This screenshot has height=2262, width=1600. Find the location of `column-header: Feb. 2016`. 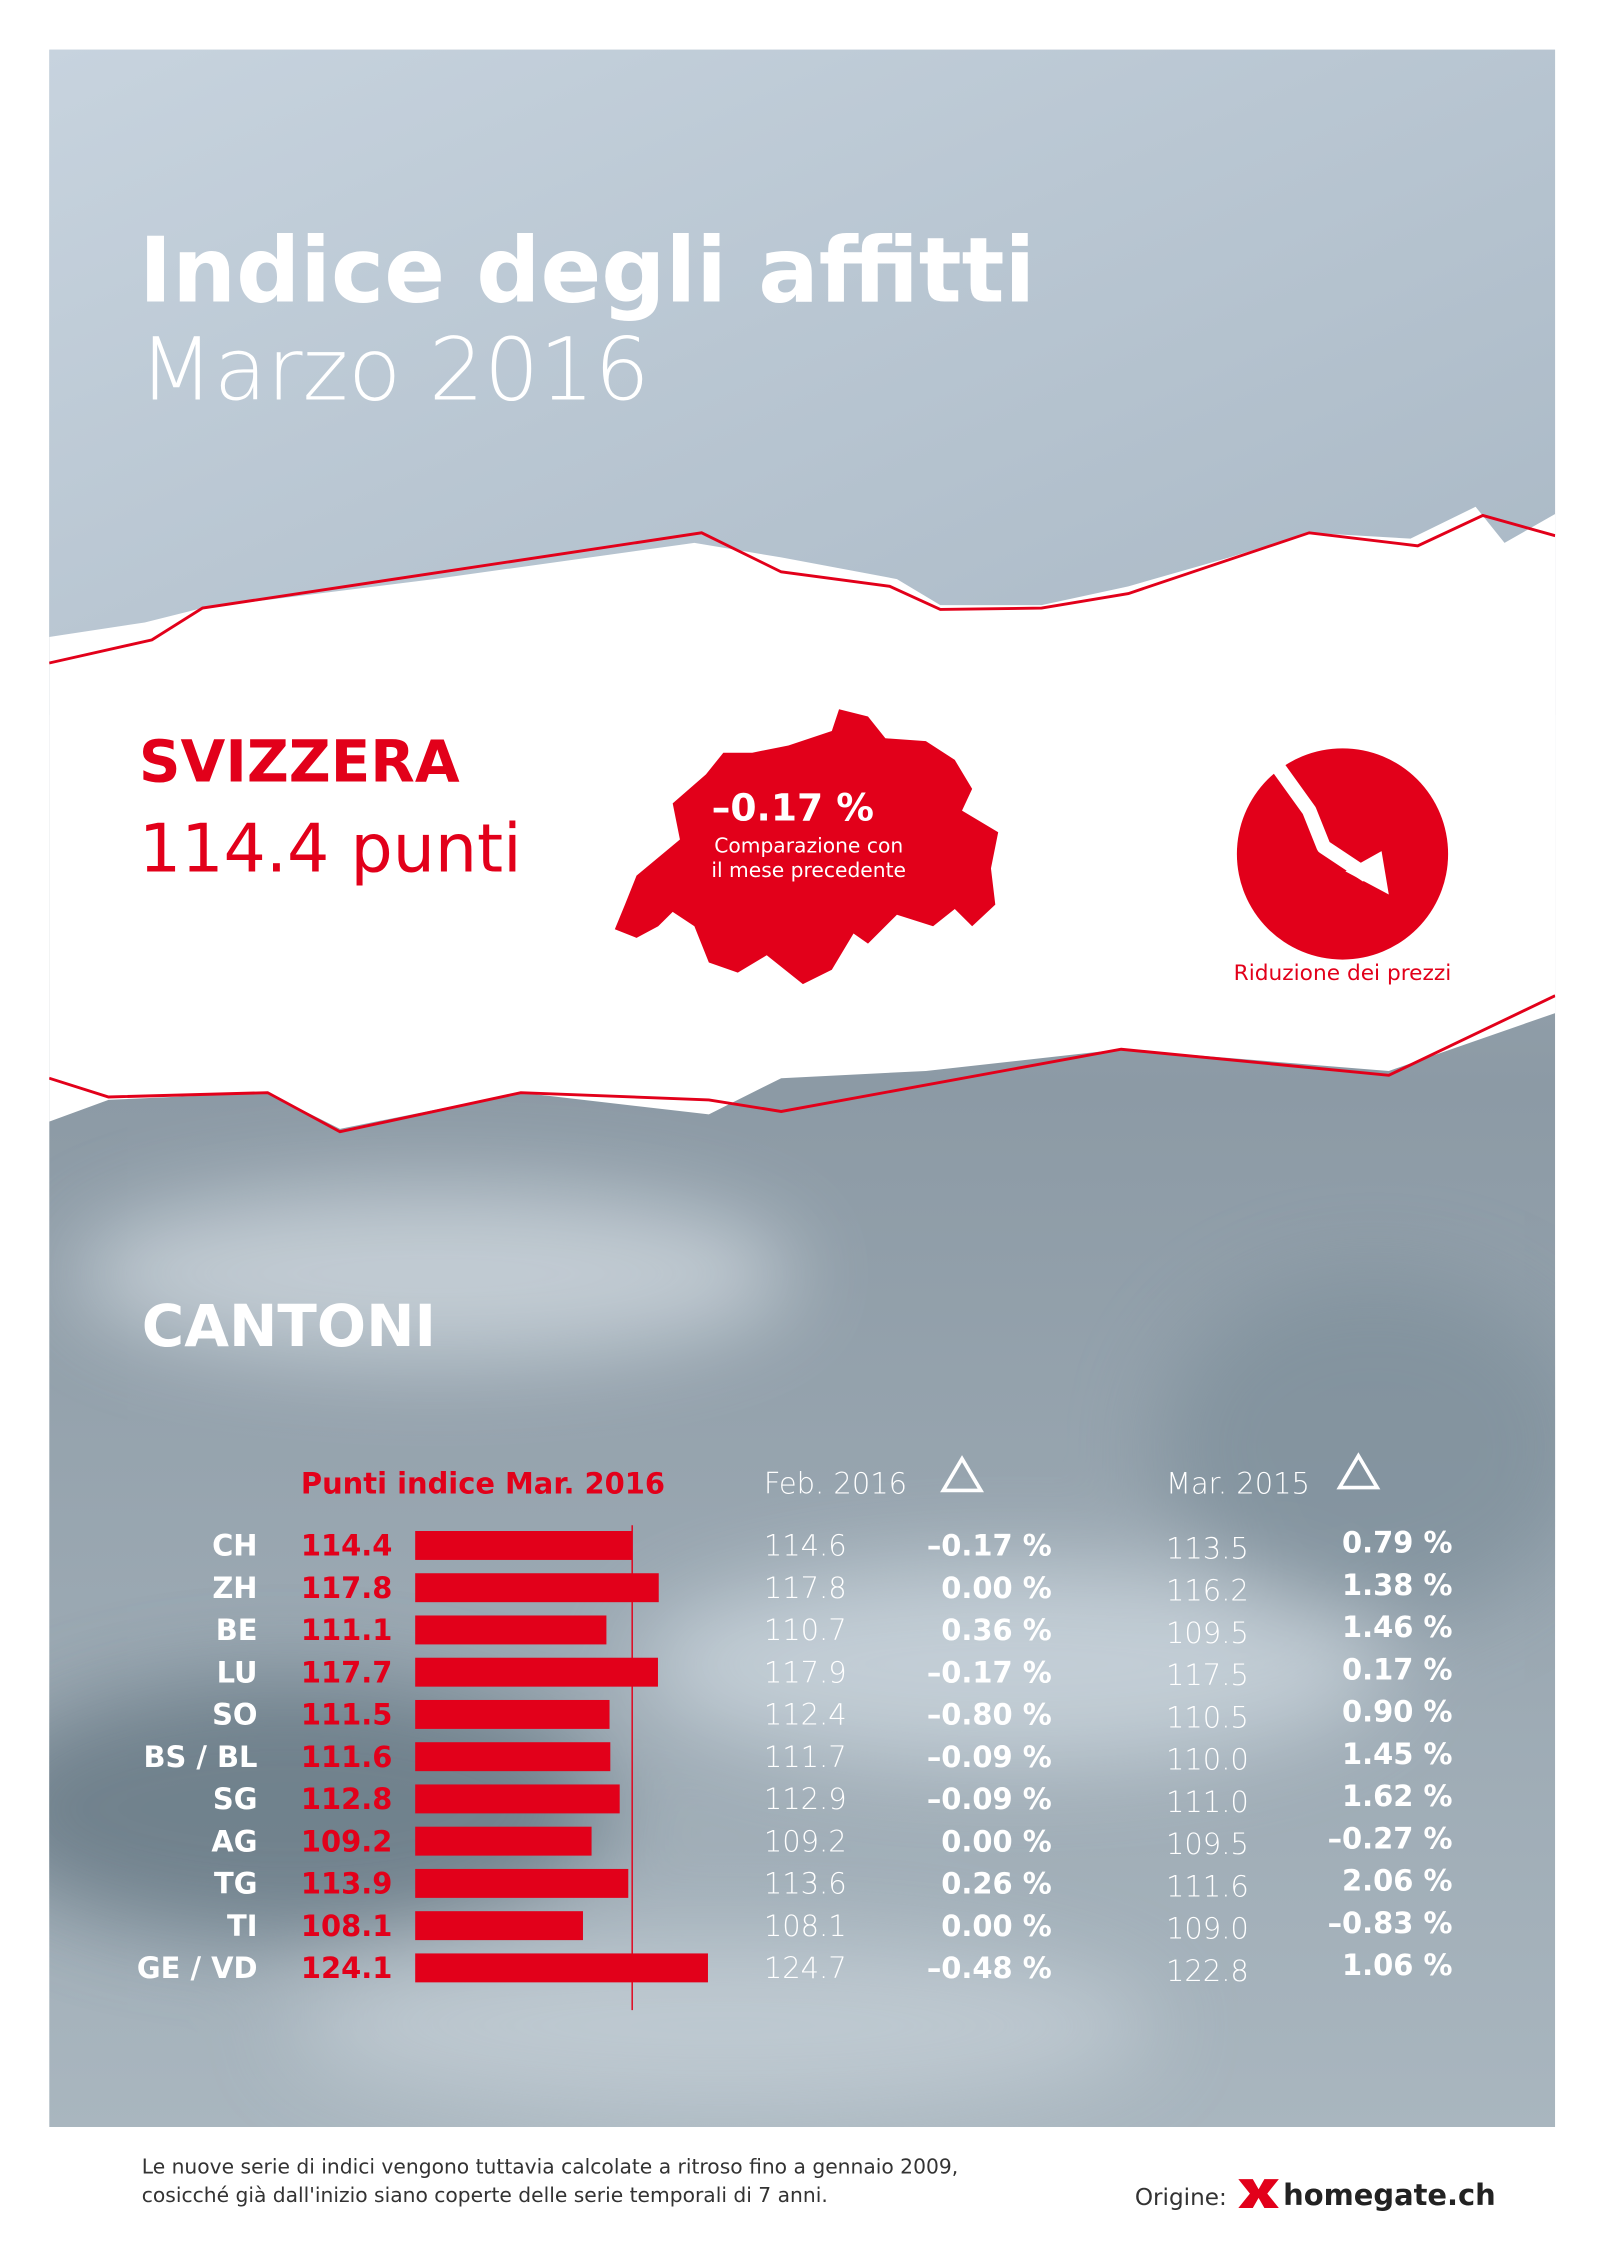

column-header: Feb. 2016 is located at coordinates (835, 1483).